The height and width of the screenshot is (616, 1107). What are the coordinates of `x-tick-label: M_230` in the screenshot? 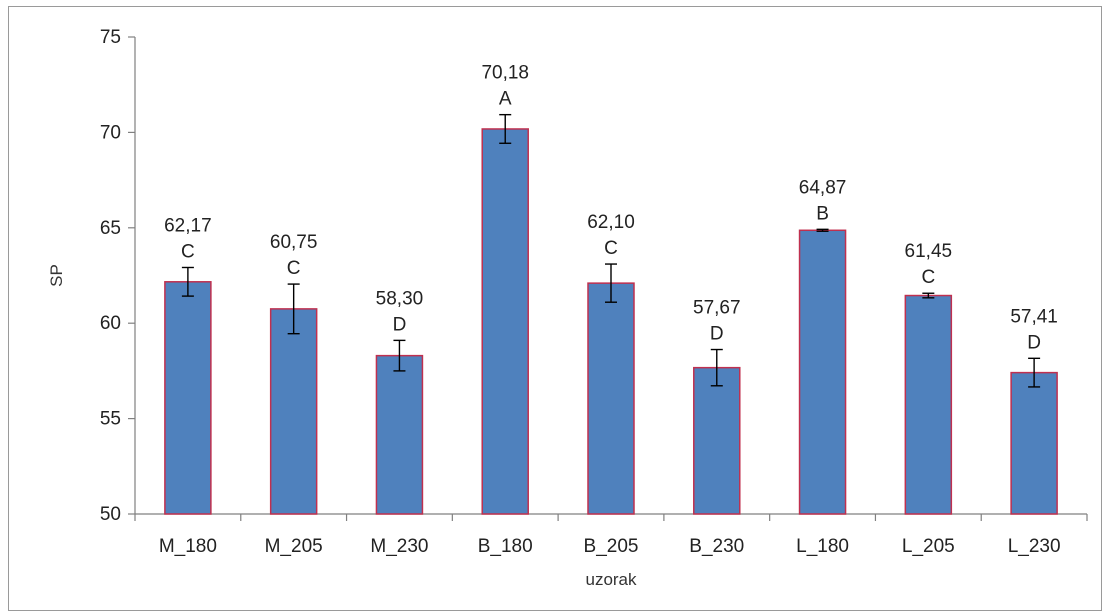 It's located at (399, 546).